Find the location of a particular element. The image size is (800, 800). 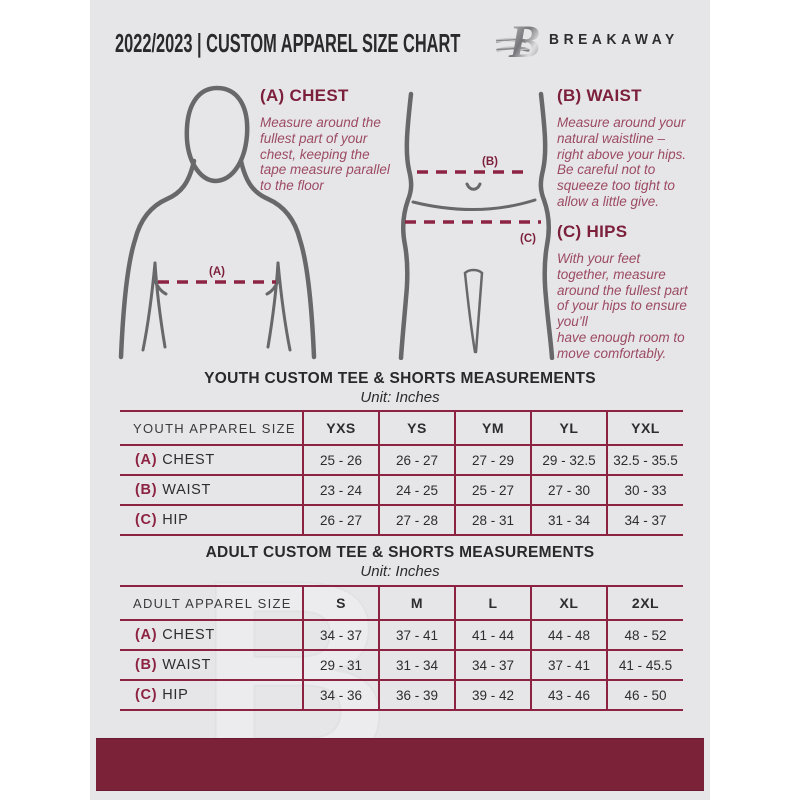

figure-navel is located at coordinates (473, 186).